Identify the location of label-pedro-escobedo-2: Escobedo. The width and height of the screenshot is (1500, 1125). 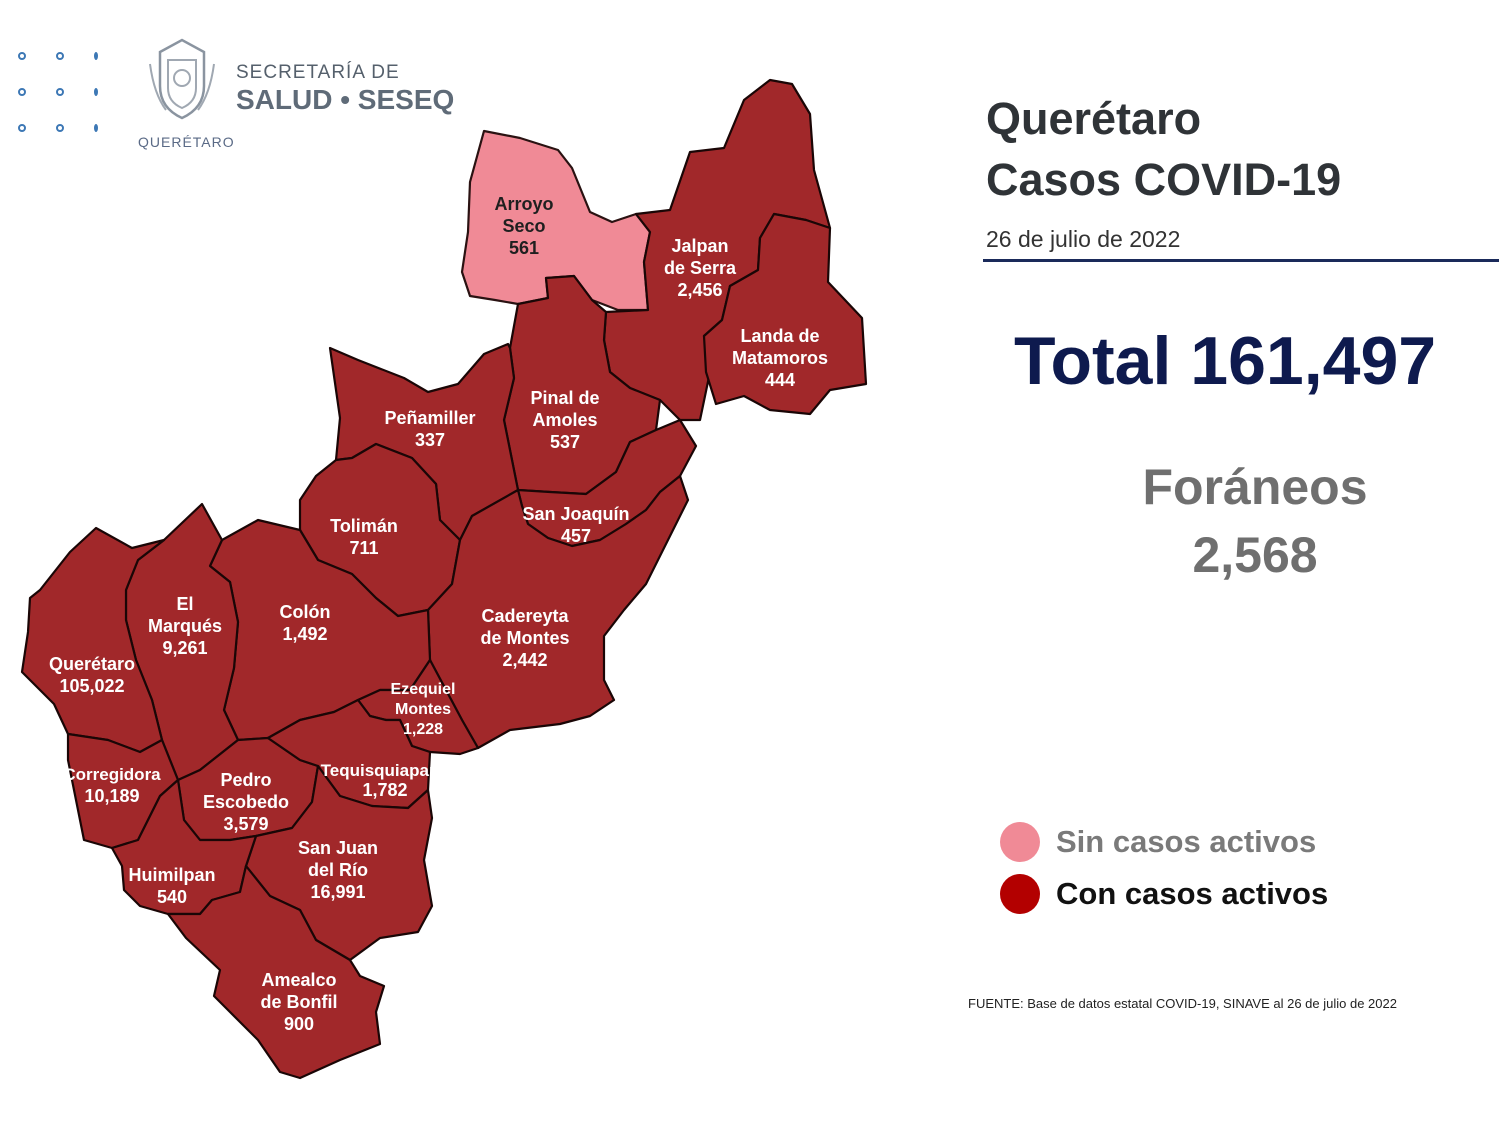
(246, 802).